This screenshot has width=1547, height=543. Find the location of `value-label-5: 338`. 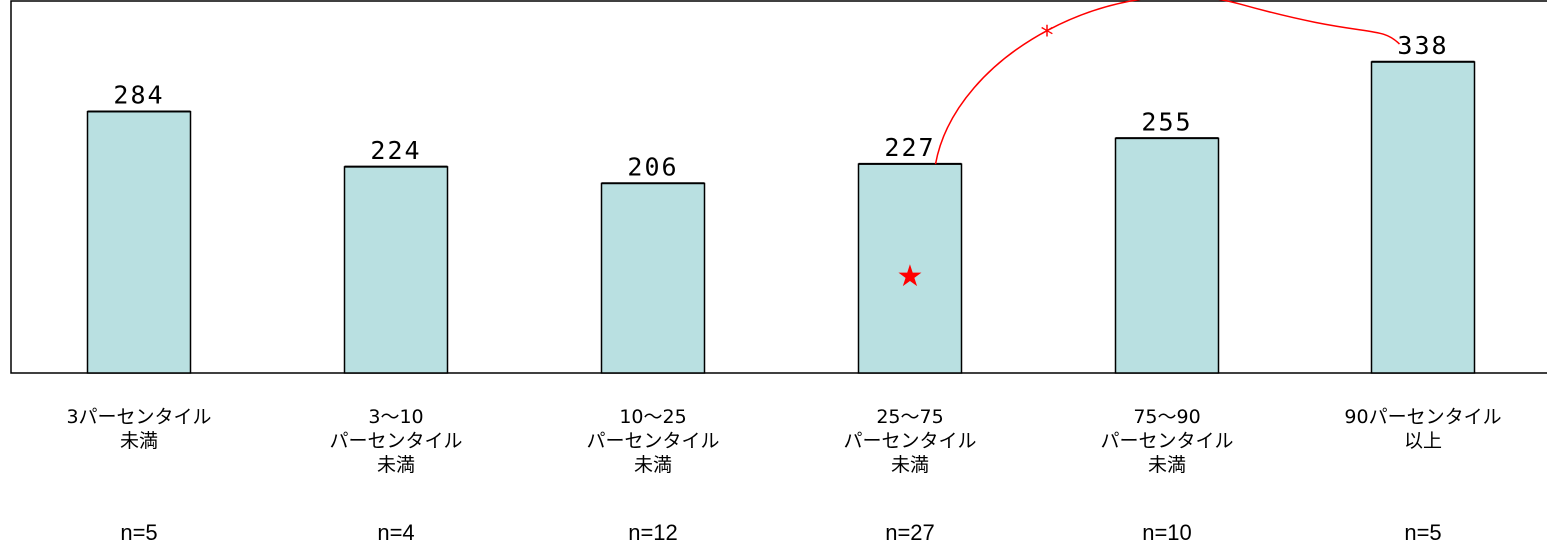

value-label-5: 338 is located at coordinates (1422, 45).